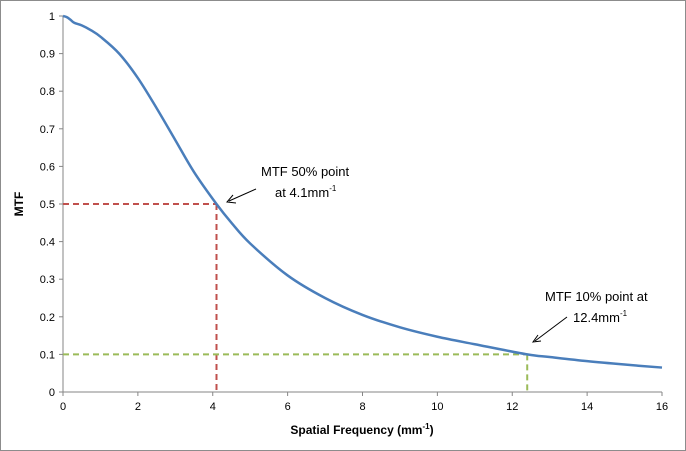 This screenshot has height=451, width=686. I want to click on y-tick-label: 0.7, so click(47, 130).